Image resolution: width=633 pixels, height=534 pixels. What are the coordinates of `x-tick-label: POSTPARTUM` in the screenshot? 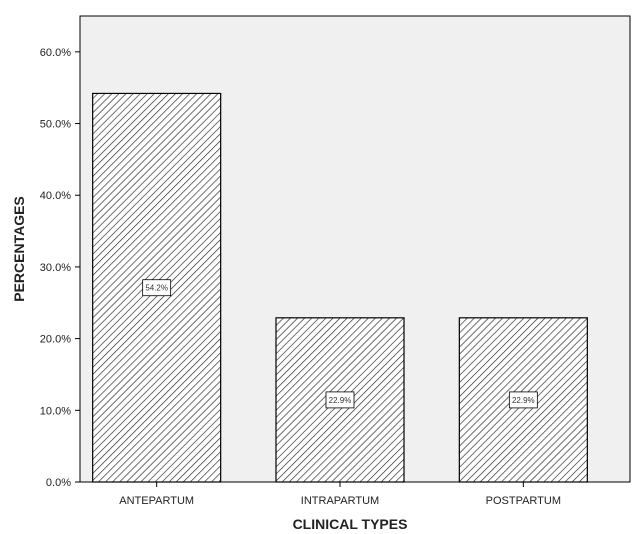 It's located at (523, 501).